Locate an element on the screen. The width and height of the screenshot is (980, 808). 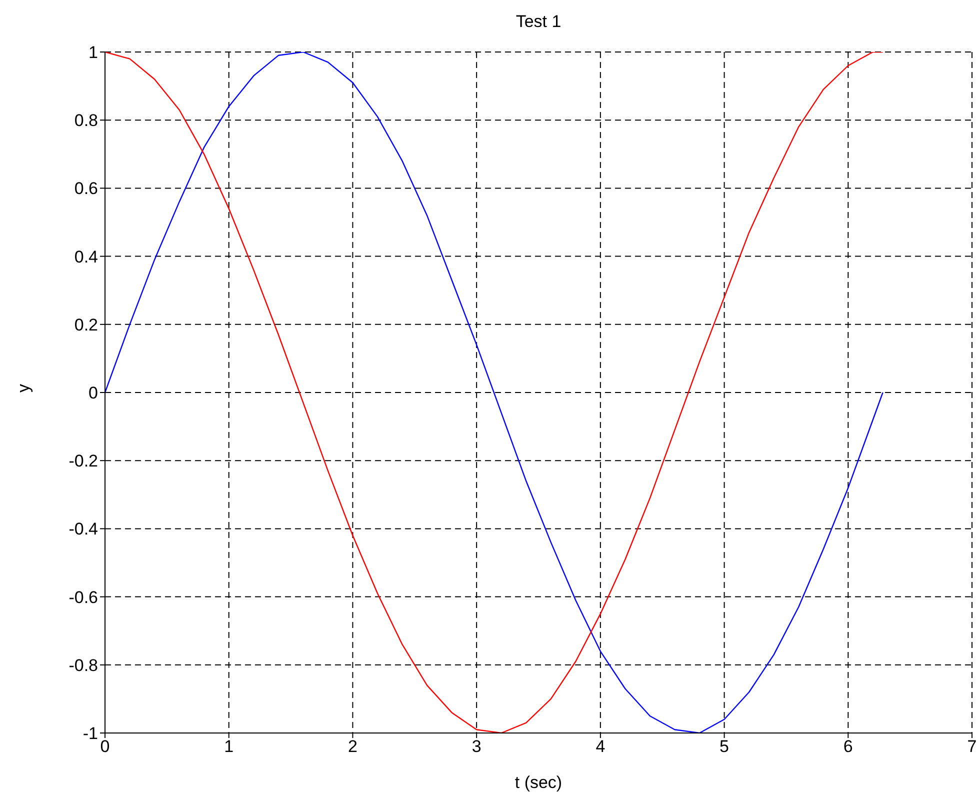
x-tick-label: 4 is located at coordinates (601, 746).